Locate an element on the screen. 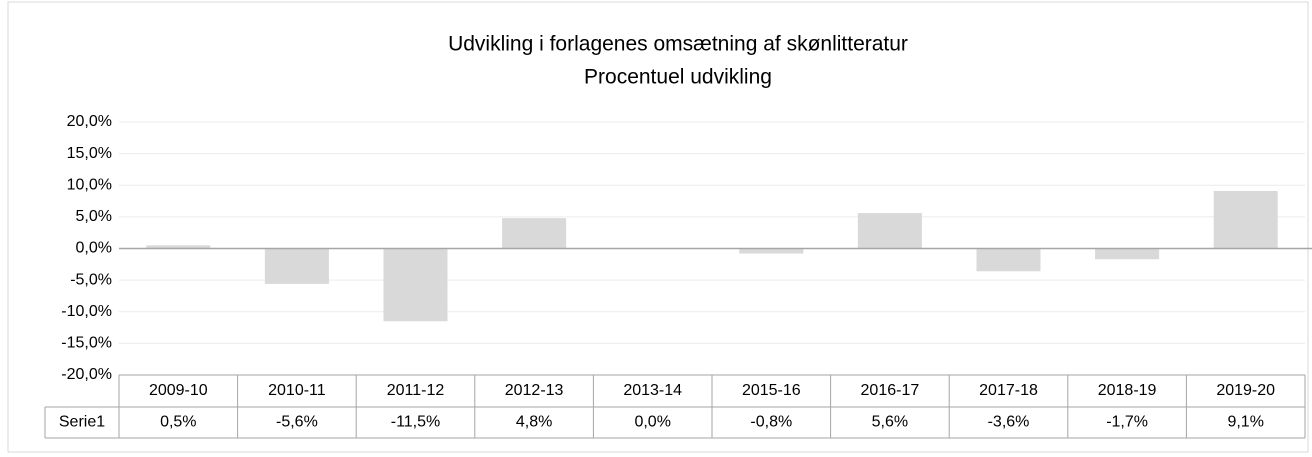 This screenshot has width=1312, height=457. x-tick-label: 2010-11 is located at coordinates (297, 390).